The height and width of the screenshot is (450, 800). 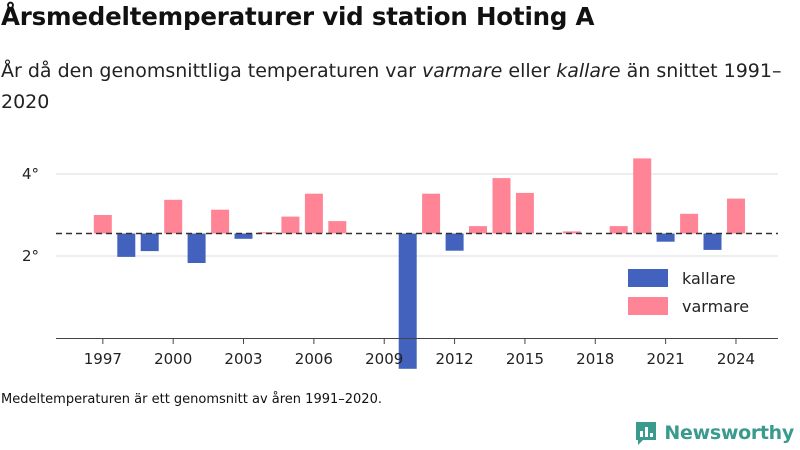 I want to click on y-tick-label: 4°, so click(x=30, y=174).